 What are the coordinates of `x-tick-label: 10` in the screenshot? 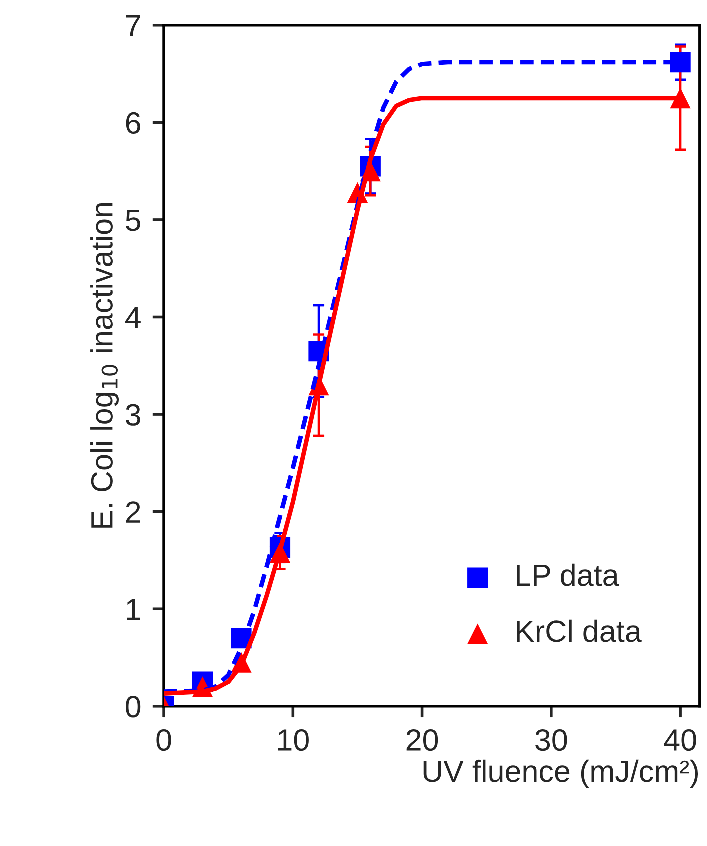 It's located at (293, 740).